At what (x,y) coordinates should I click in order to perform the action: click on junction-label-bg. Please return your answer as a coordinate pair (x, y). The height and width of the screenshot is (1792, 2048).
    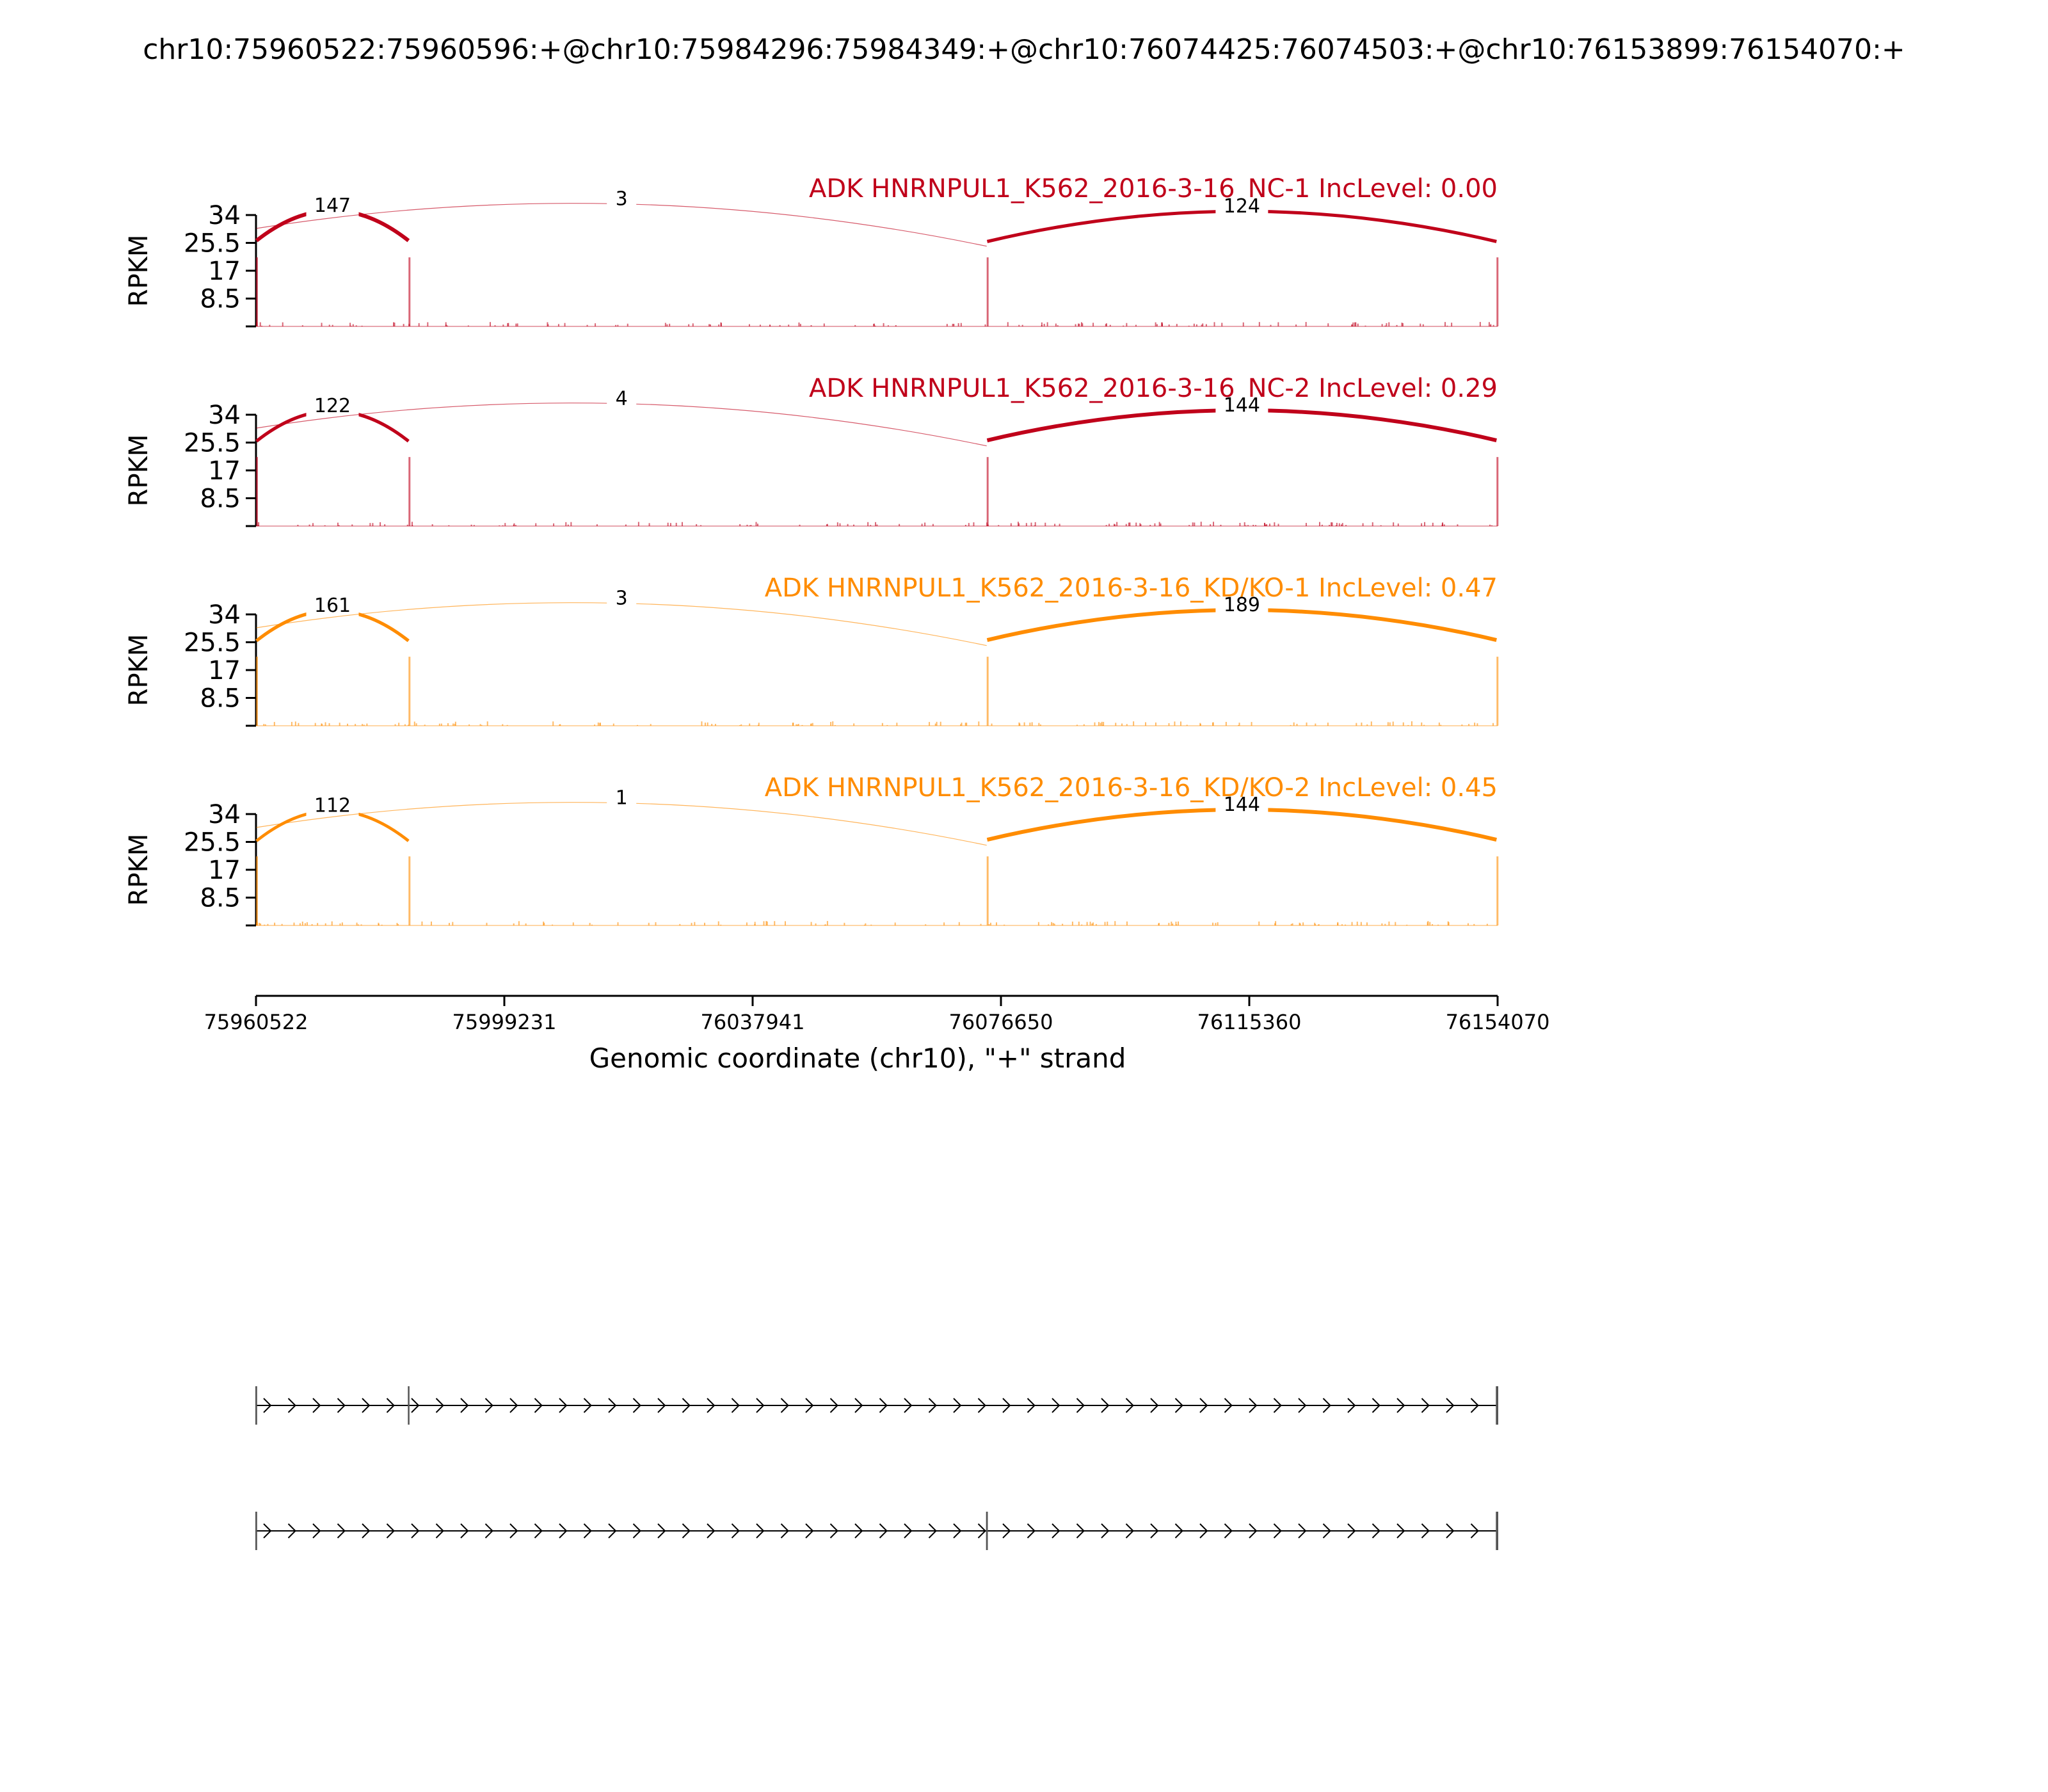
    Looking at the image, I should click on (1241, 208).